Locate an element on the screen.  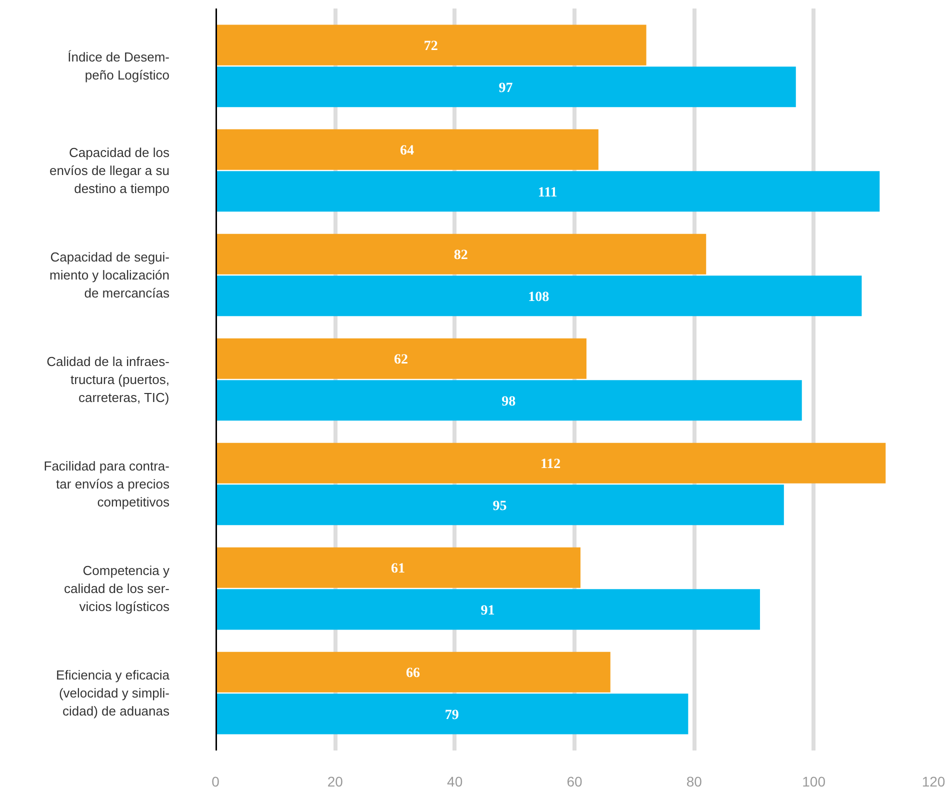
y-tick-label: Capacidad de segui- miento y localización de mercancías is located at coordinates (110, 274).